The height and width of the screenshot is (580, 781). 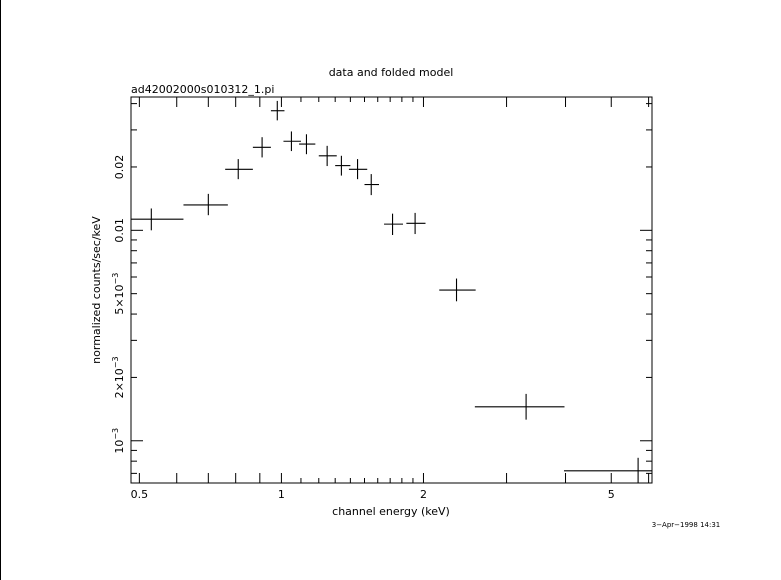 I want to click on y-tick-label: 2×10−3, so click(x=118, y=377).